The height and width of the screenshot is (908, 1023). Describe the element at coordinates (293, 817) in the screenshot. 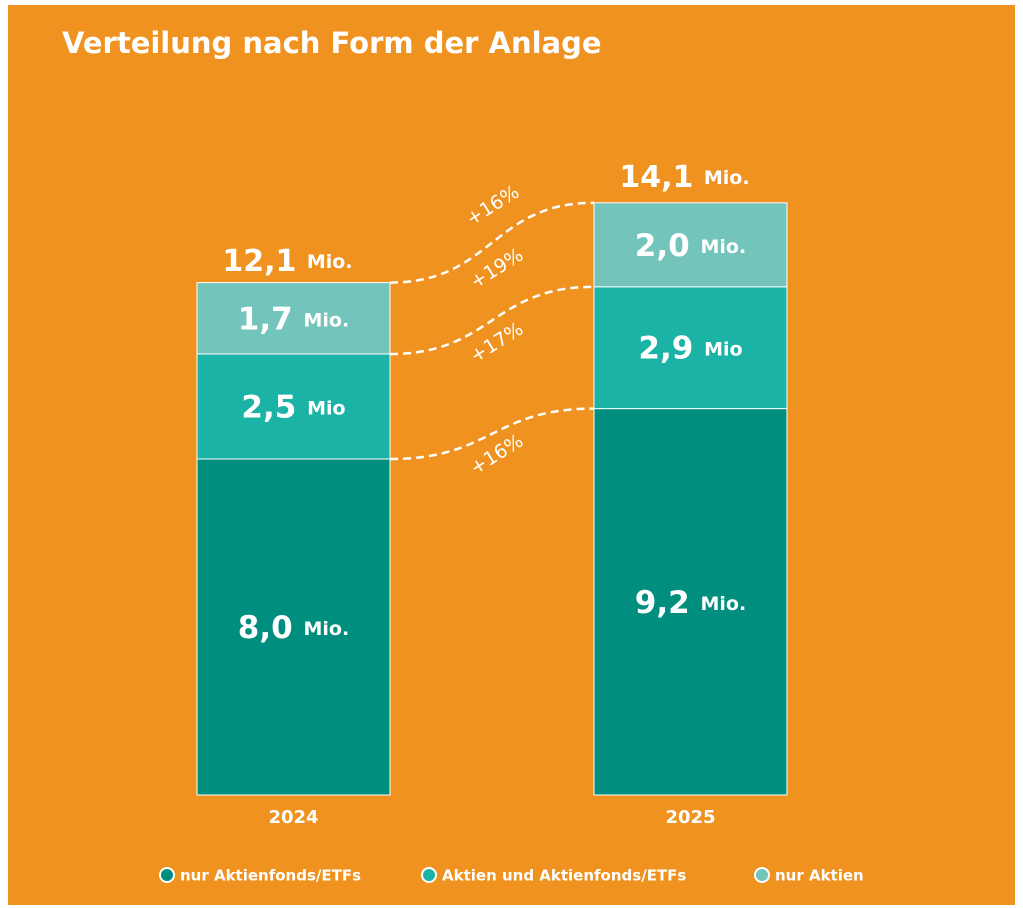

I see `x-tick-label: 2024` at that location.